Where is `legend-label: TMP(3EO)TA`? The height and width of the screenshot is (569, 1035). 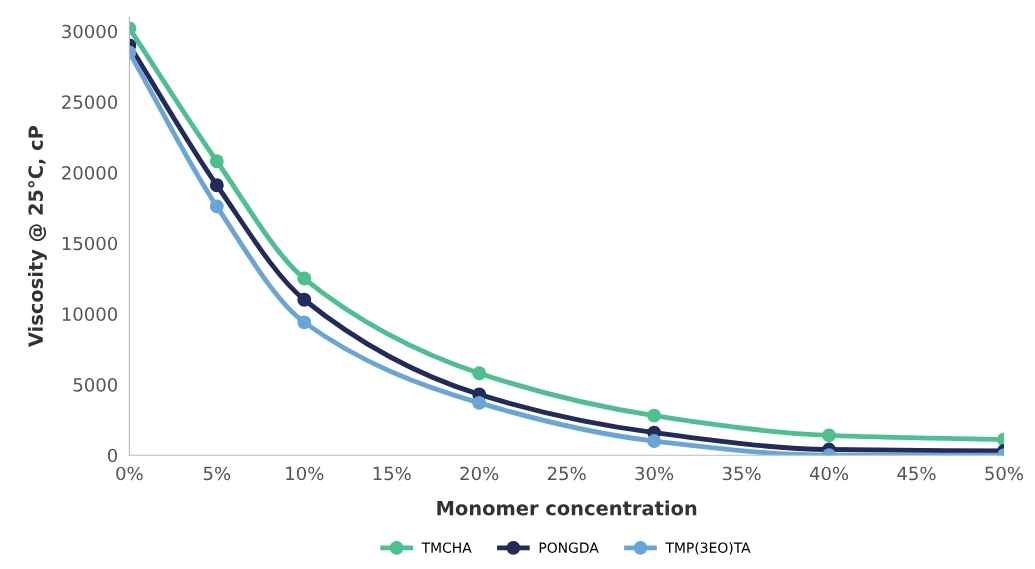 legend-label: TMP(3EO)TA is located at coordinates (708, 548).